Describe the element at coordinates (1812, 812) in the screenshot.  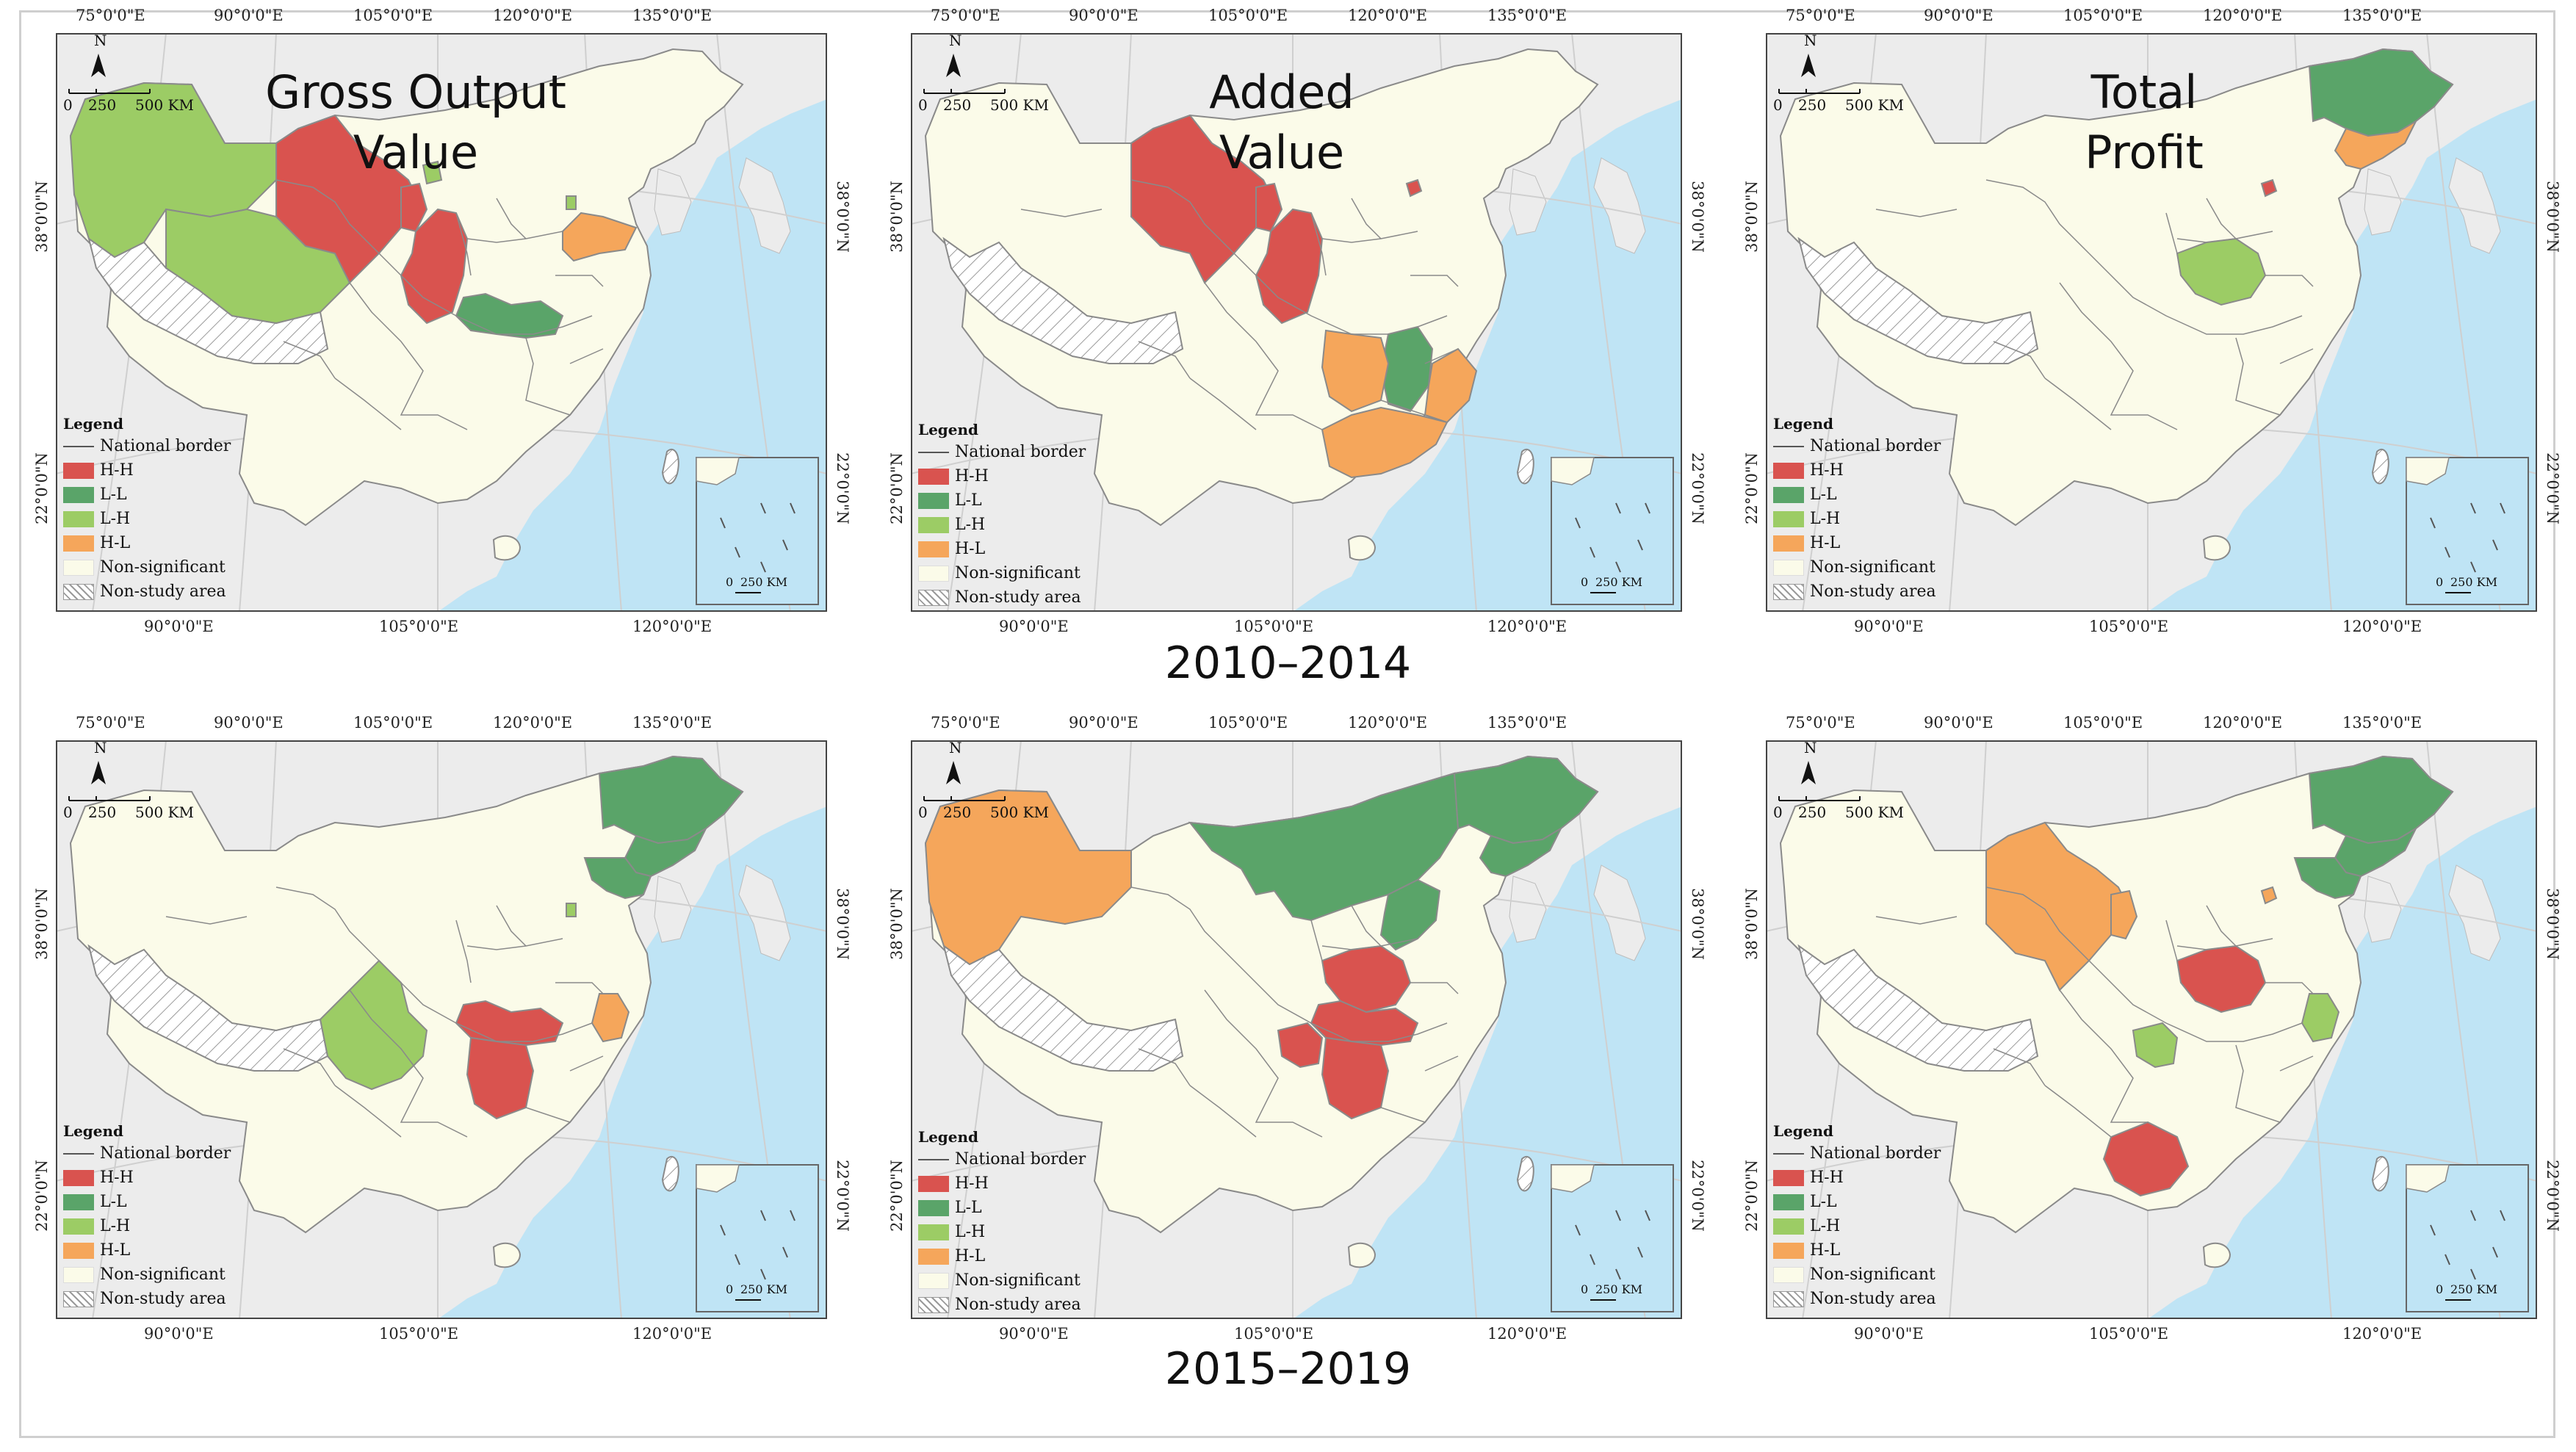
I see `scale-label: 250` at that location.